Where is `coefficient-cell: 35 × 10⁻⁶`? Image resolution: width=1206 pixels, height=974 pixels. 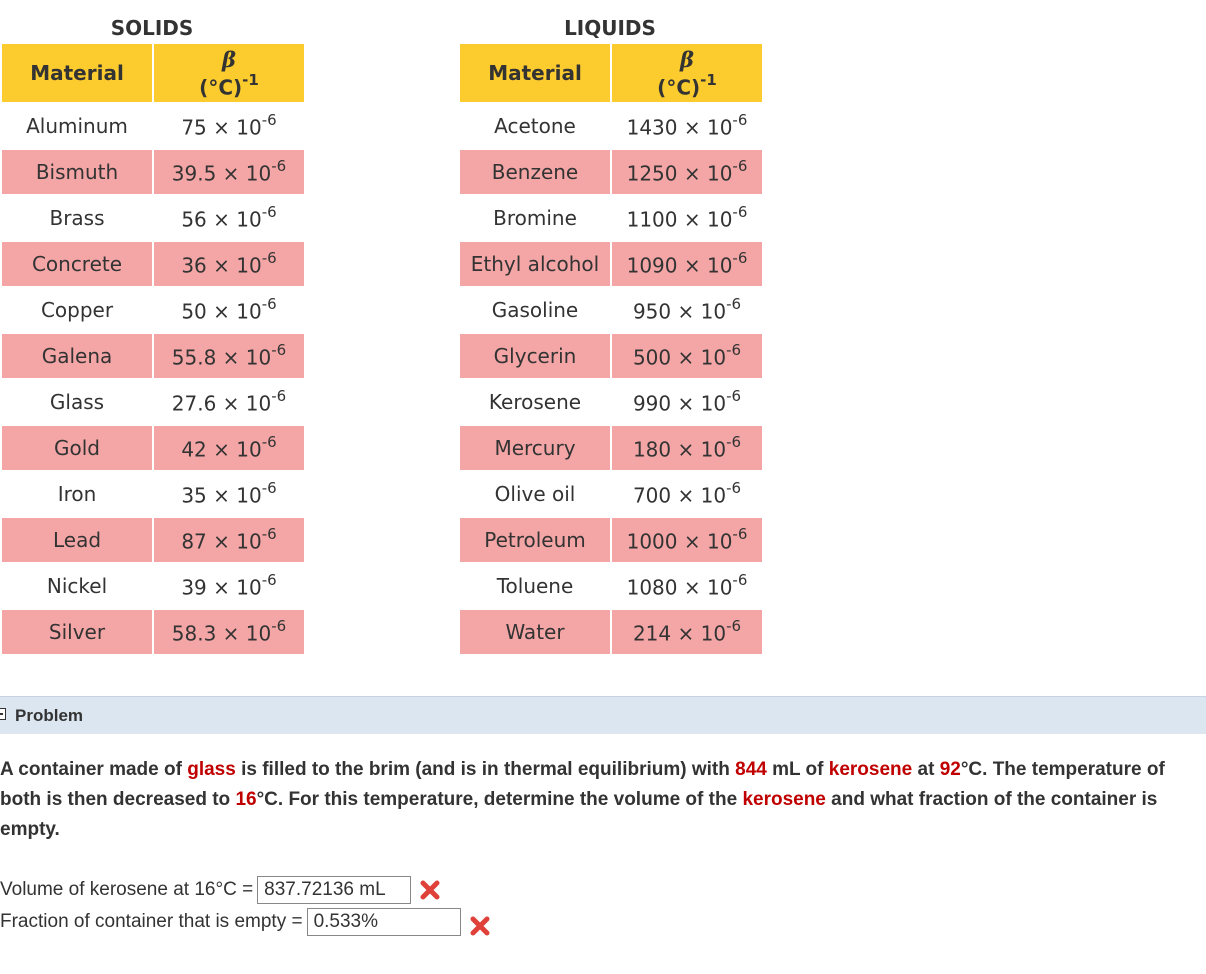 coefficient-cell: 35 × 10⁻⁶ is located at coordinates (230, 493).